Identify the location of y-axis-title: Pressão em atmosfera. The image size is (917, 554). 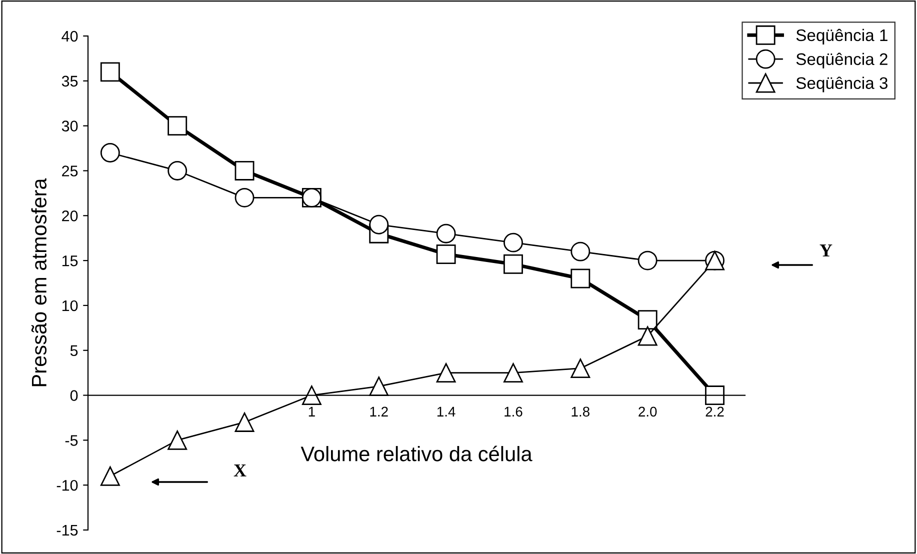
(39, 282).